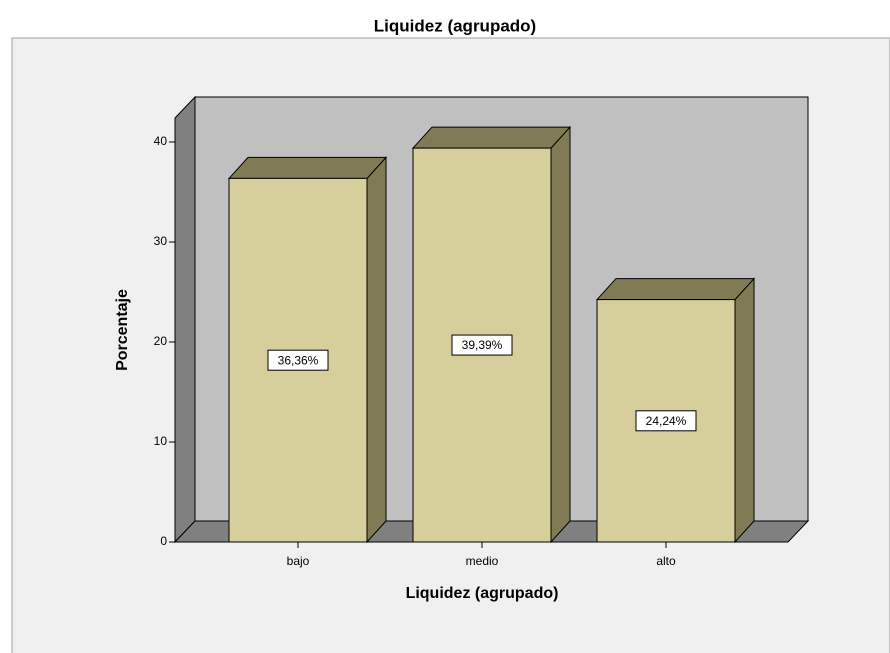 This screenshot has height=653, width=890. I want to click on value-label: 39,39%, so click(482, 345).